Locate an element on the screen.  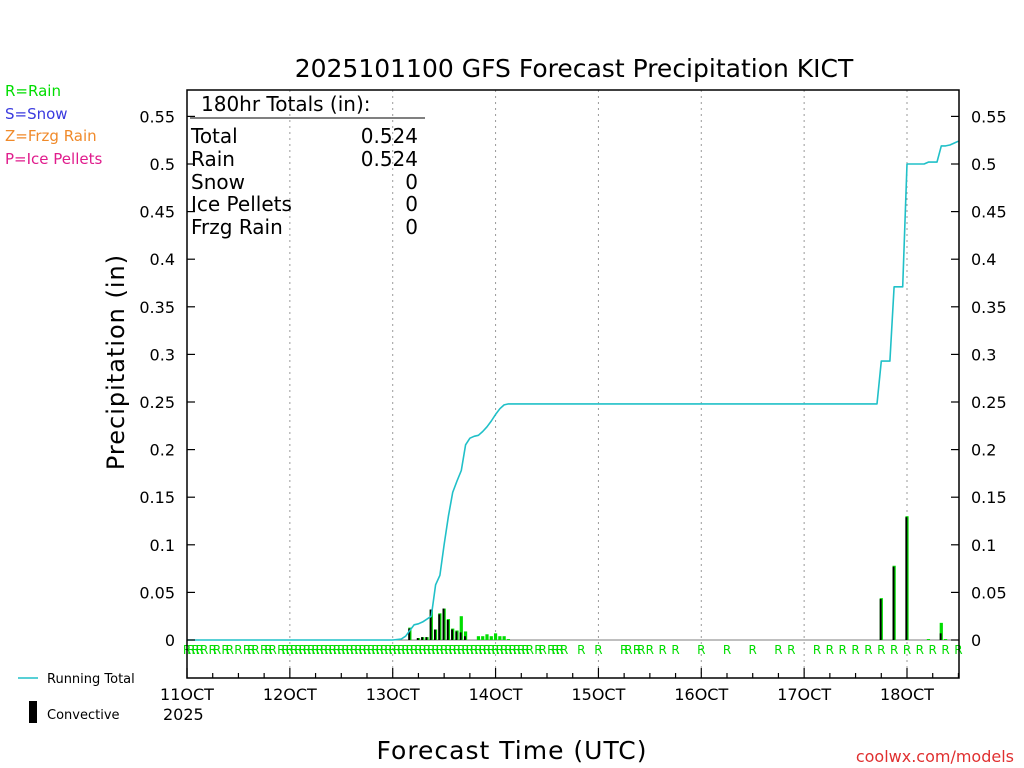
ptype-marker-78: R is located at coordinates (555, 650).